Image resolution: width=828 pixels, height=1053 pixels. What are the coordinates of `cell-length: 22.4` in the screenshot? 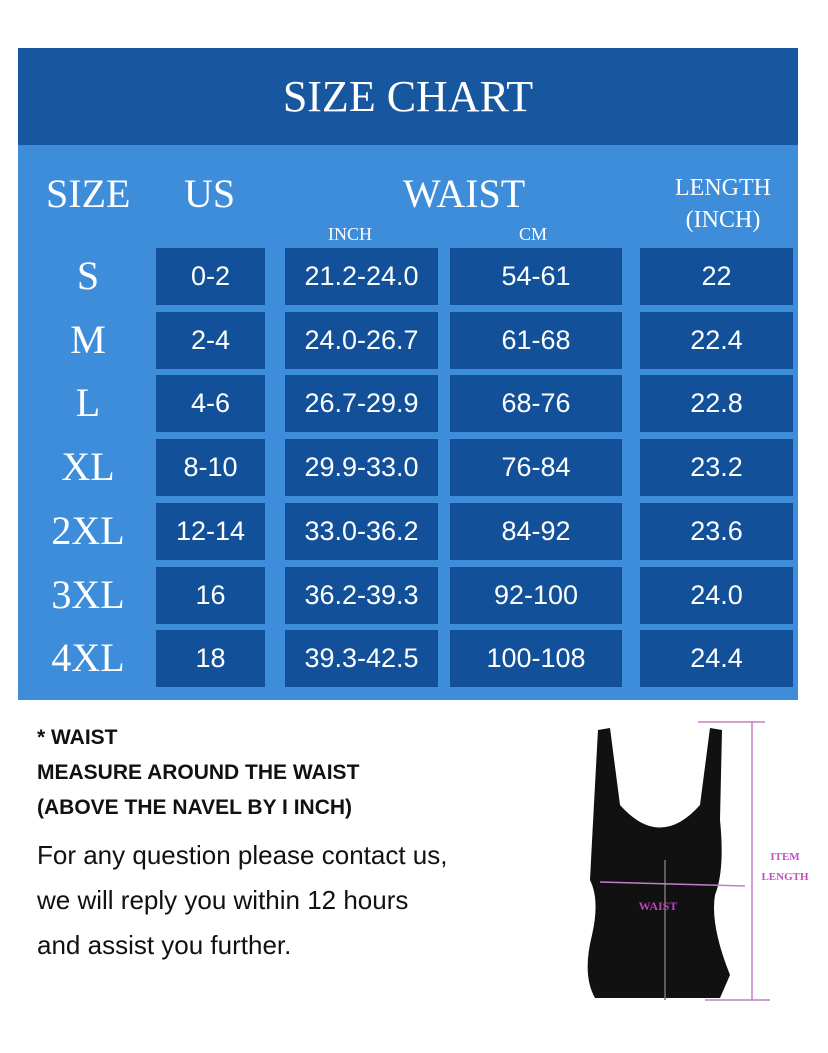 It's located at (716, 340).